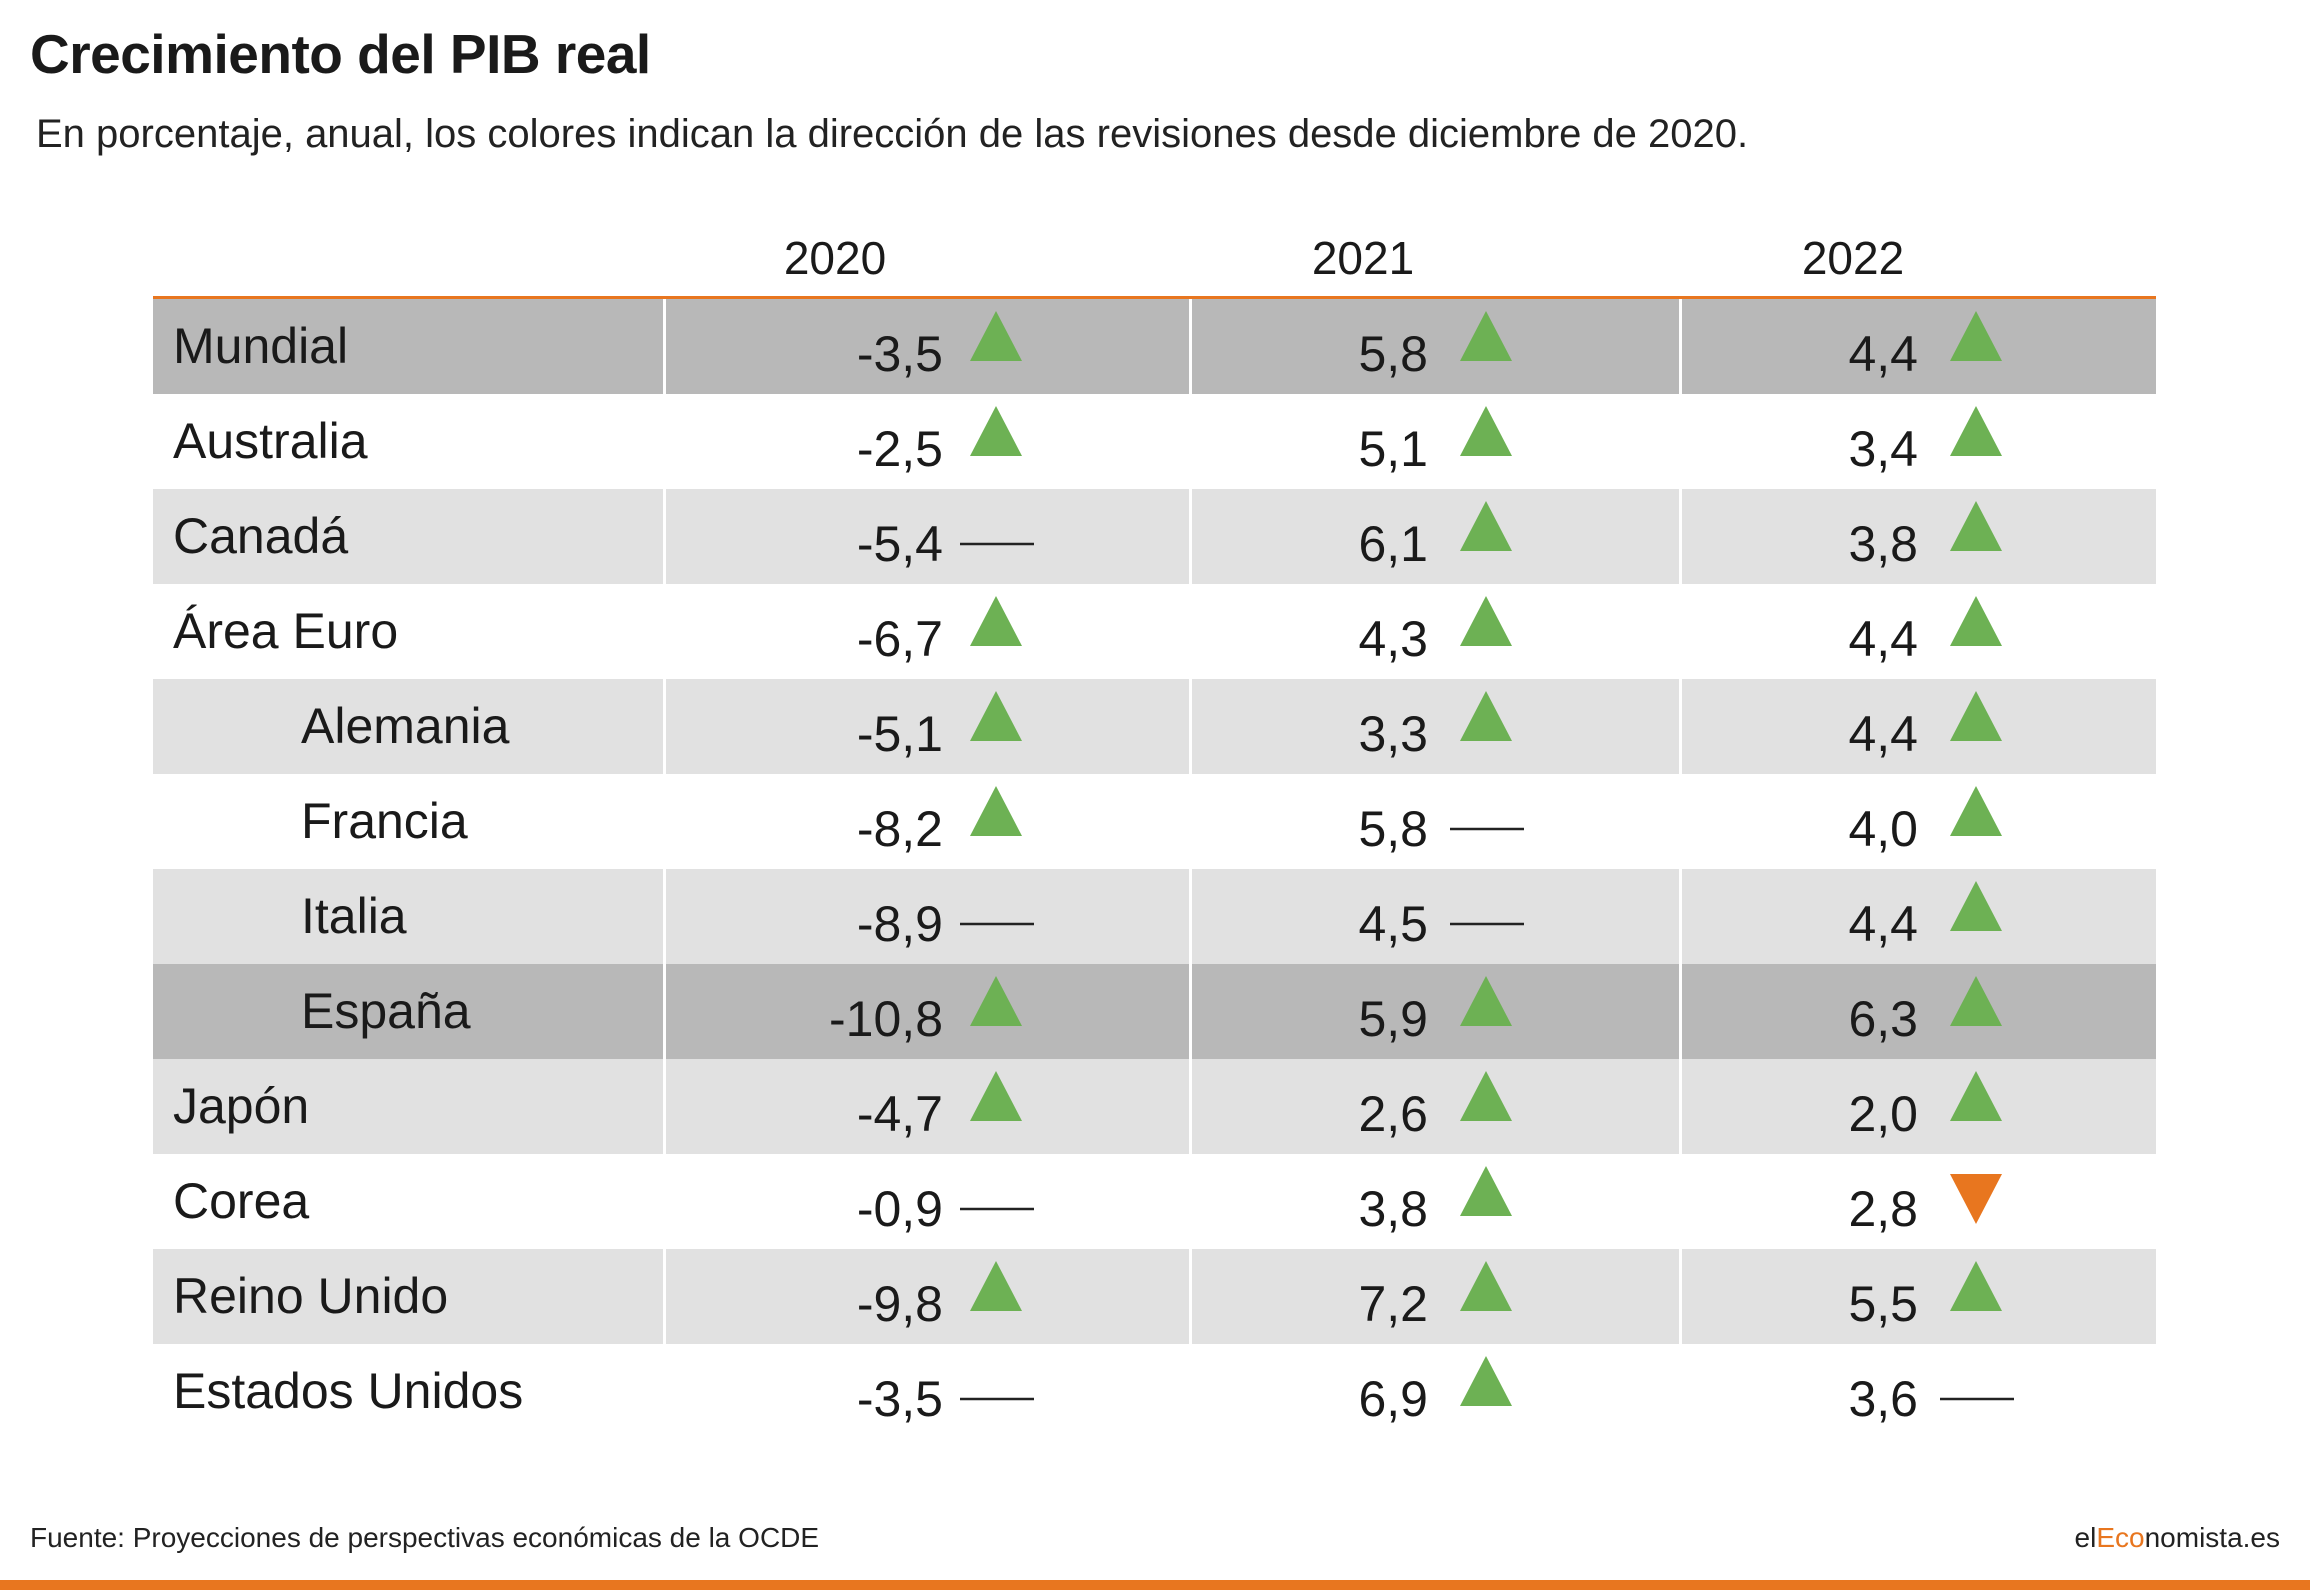 Image resolution: width=2310 pixels, height=1590 pixels. Describe the element at coordinates (1883, 1304) in the screenshot. I see `gdp-value-2022: 5,5` at that location.